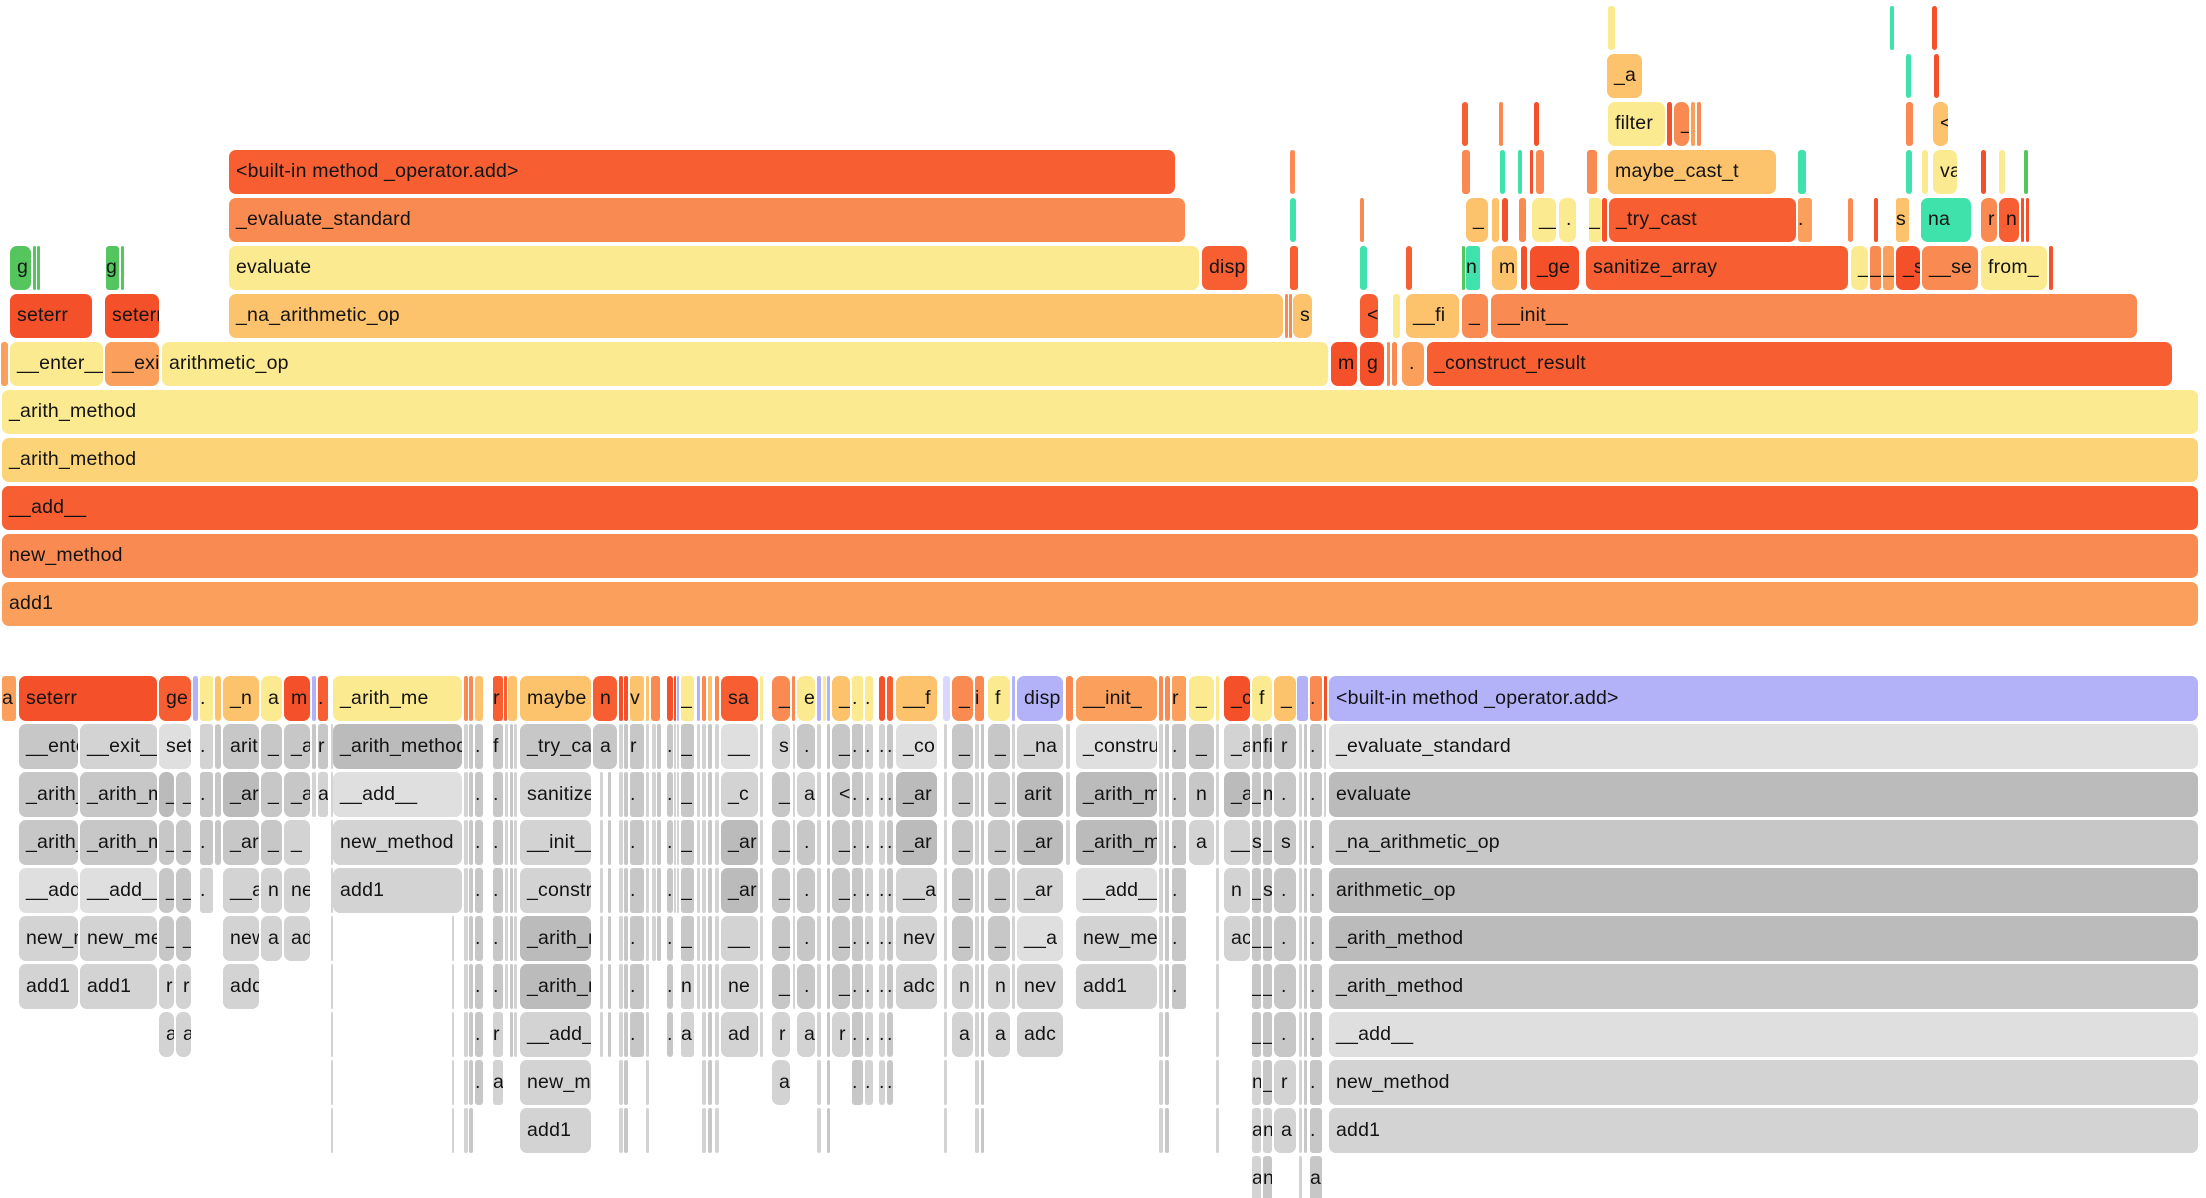  Describe the element at coordinates (397, 794) in the screenshot. I see `frame-add: __add__` at that location.